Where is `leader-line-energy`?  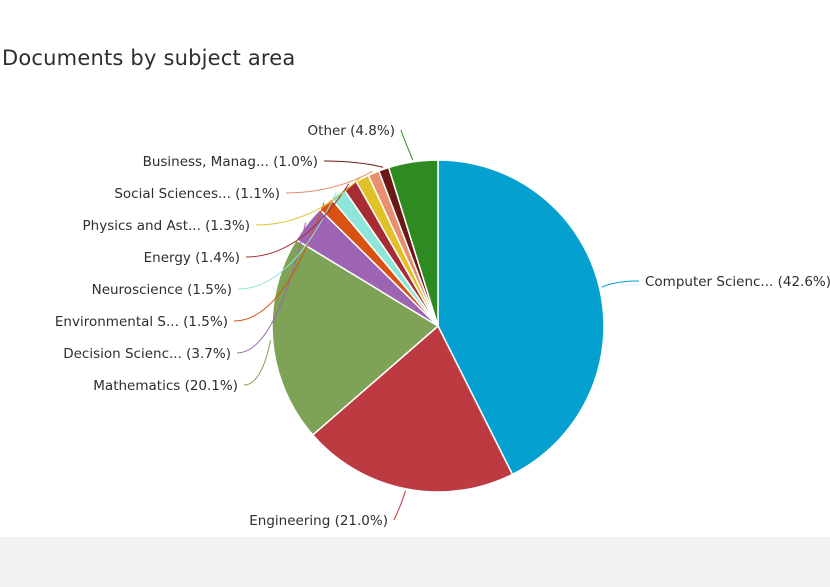 leader-line-energy is located at coordinates (297, 220).